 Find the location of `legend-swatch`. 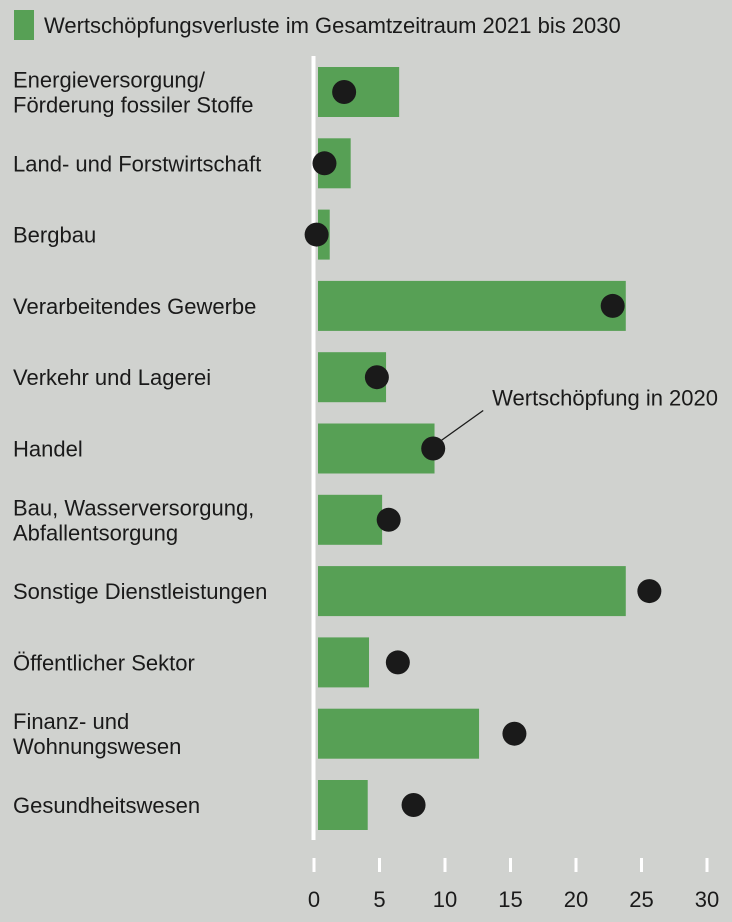

legend-swatch is located at coordinates (24, 25).